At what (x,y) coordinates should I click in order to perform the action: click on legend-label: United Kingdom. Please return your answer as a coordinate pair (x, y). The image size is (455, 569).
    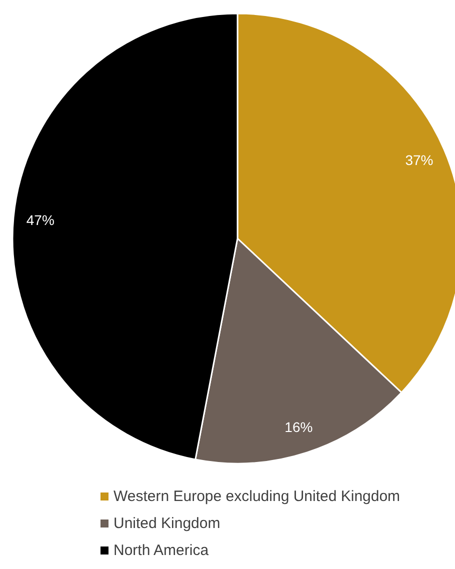
    Looking at the image, I should click on (167, 523).